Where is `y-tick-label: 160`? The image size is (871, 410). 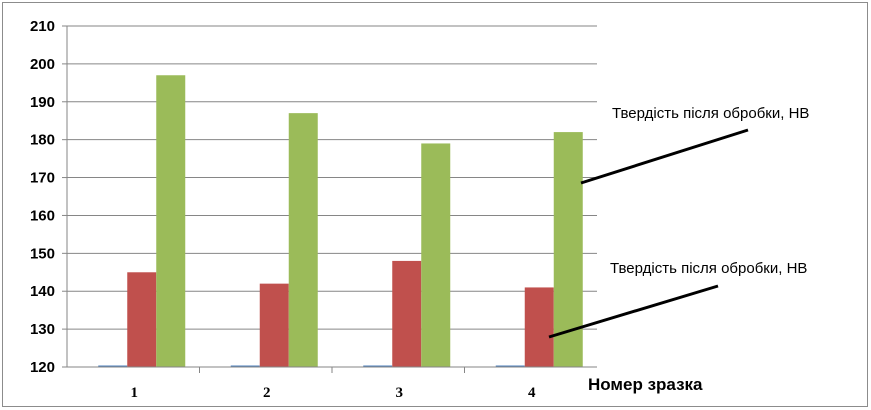 y-tick-label: 160 is located at coordinates (42, 215).